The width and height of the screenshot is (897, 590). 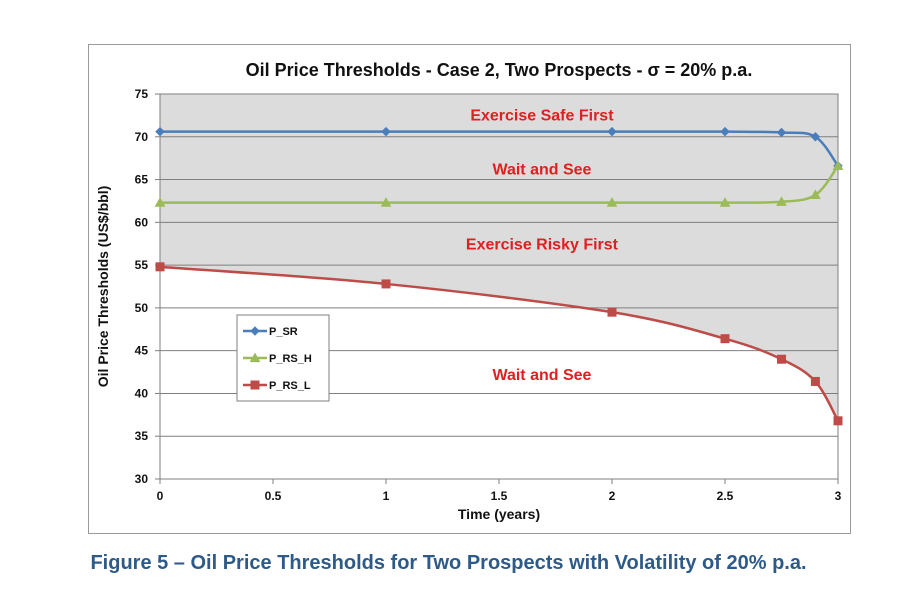 What do you see at coordinates (142, 265) in the screenshot?
I see `y-tick-label: 55` at bounding box center [142, 265].